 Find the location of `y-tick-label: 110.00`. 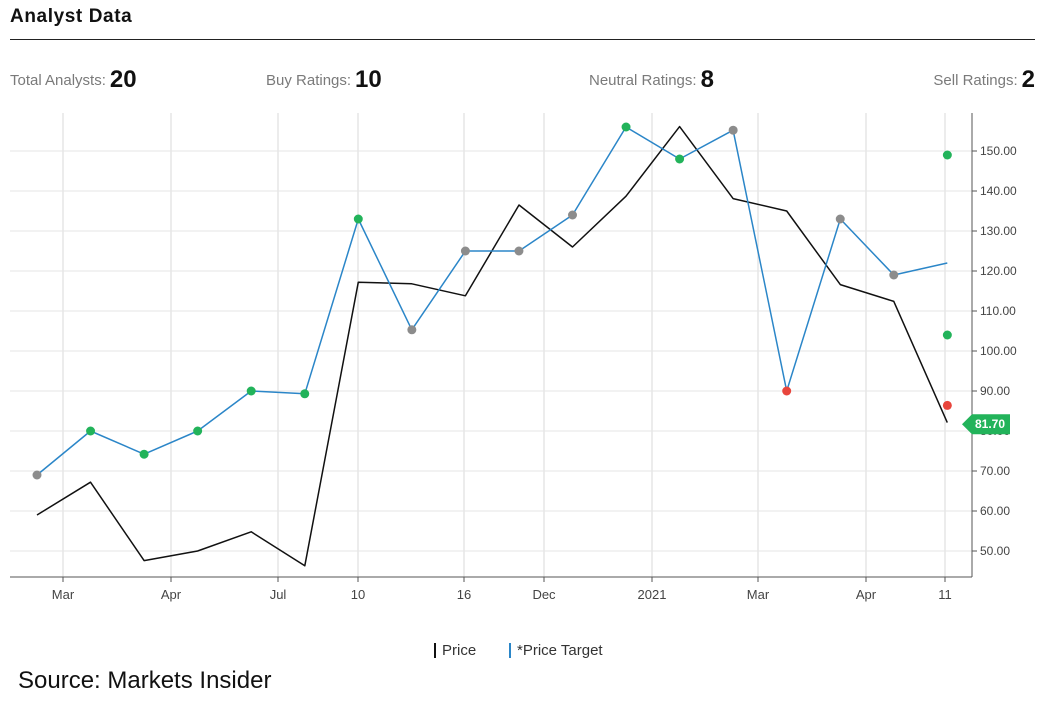

y-tick-label: 110.00 is located at coordinates (998, 311).